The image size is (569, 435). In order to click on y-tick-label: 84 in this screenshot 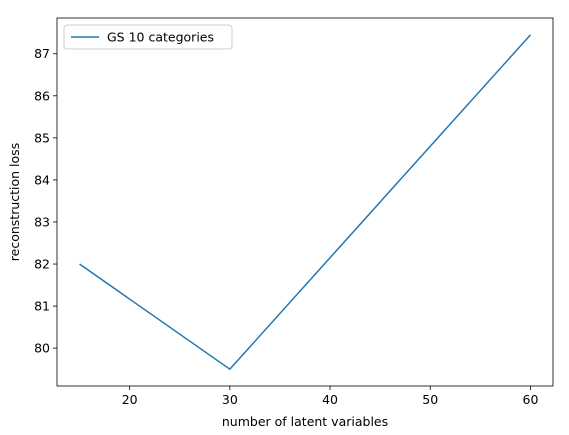, I will do `click(42, 179)`.